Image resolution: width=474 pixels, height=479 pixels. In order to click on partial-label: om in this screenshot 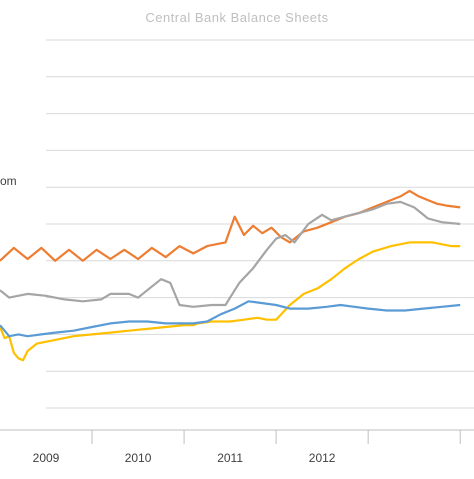, I will do `click(8, 181)`.